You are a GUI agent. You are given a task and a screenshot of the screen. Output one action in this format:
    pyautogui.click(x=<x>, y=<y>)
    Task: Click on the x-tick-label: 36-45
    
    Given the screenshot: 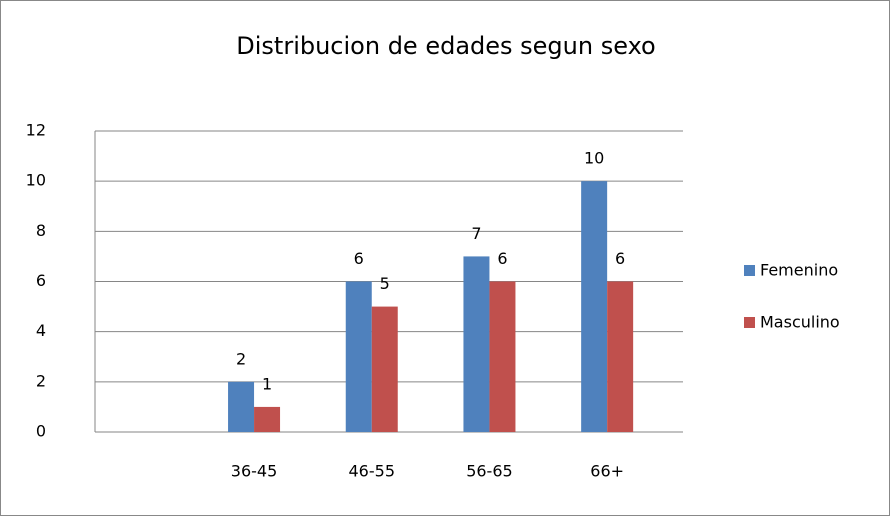 What is the action you would take?
    pyautogui.click(x=254, y=471)
    